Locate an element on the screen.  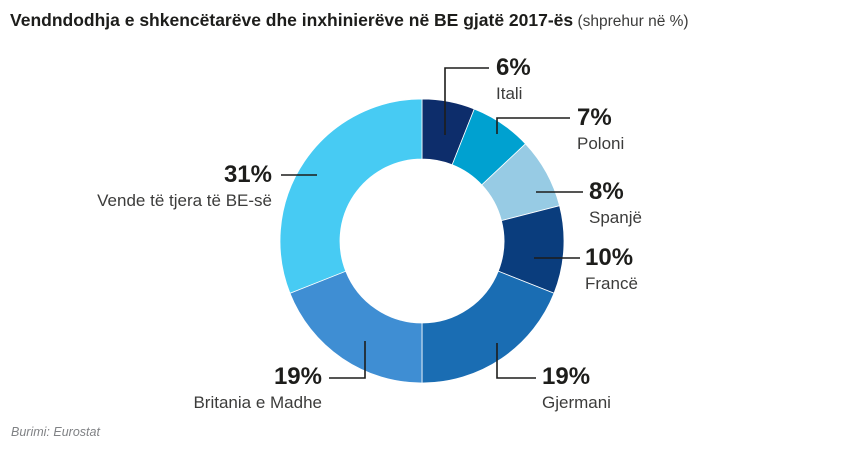
segment-country: Poloni is located at coordinates (601, 143).